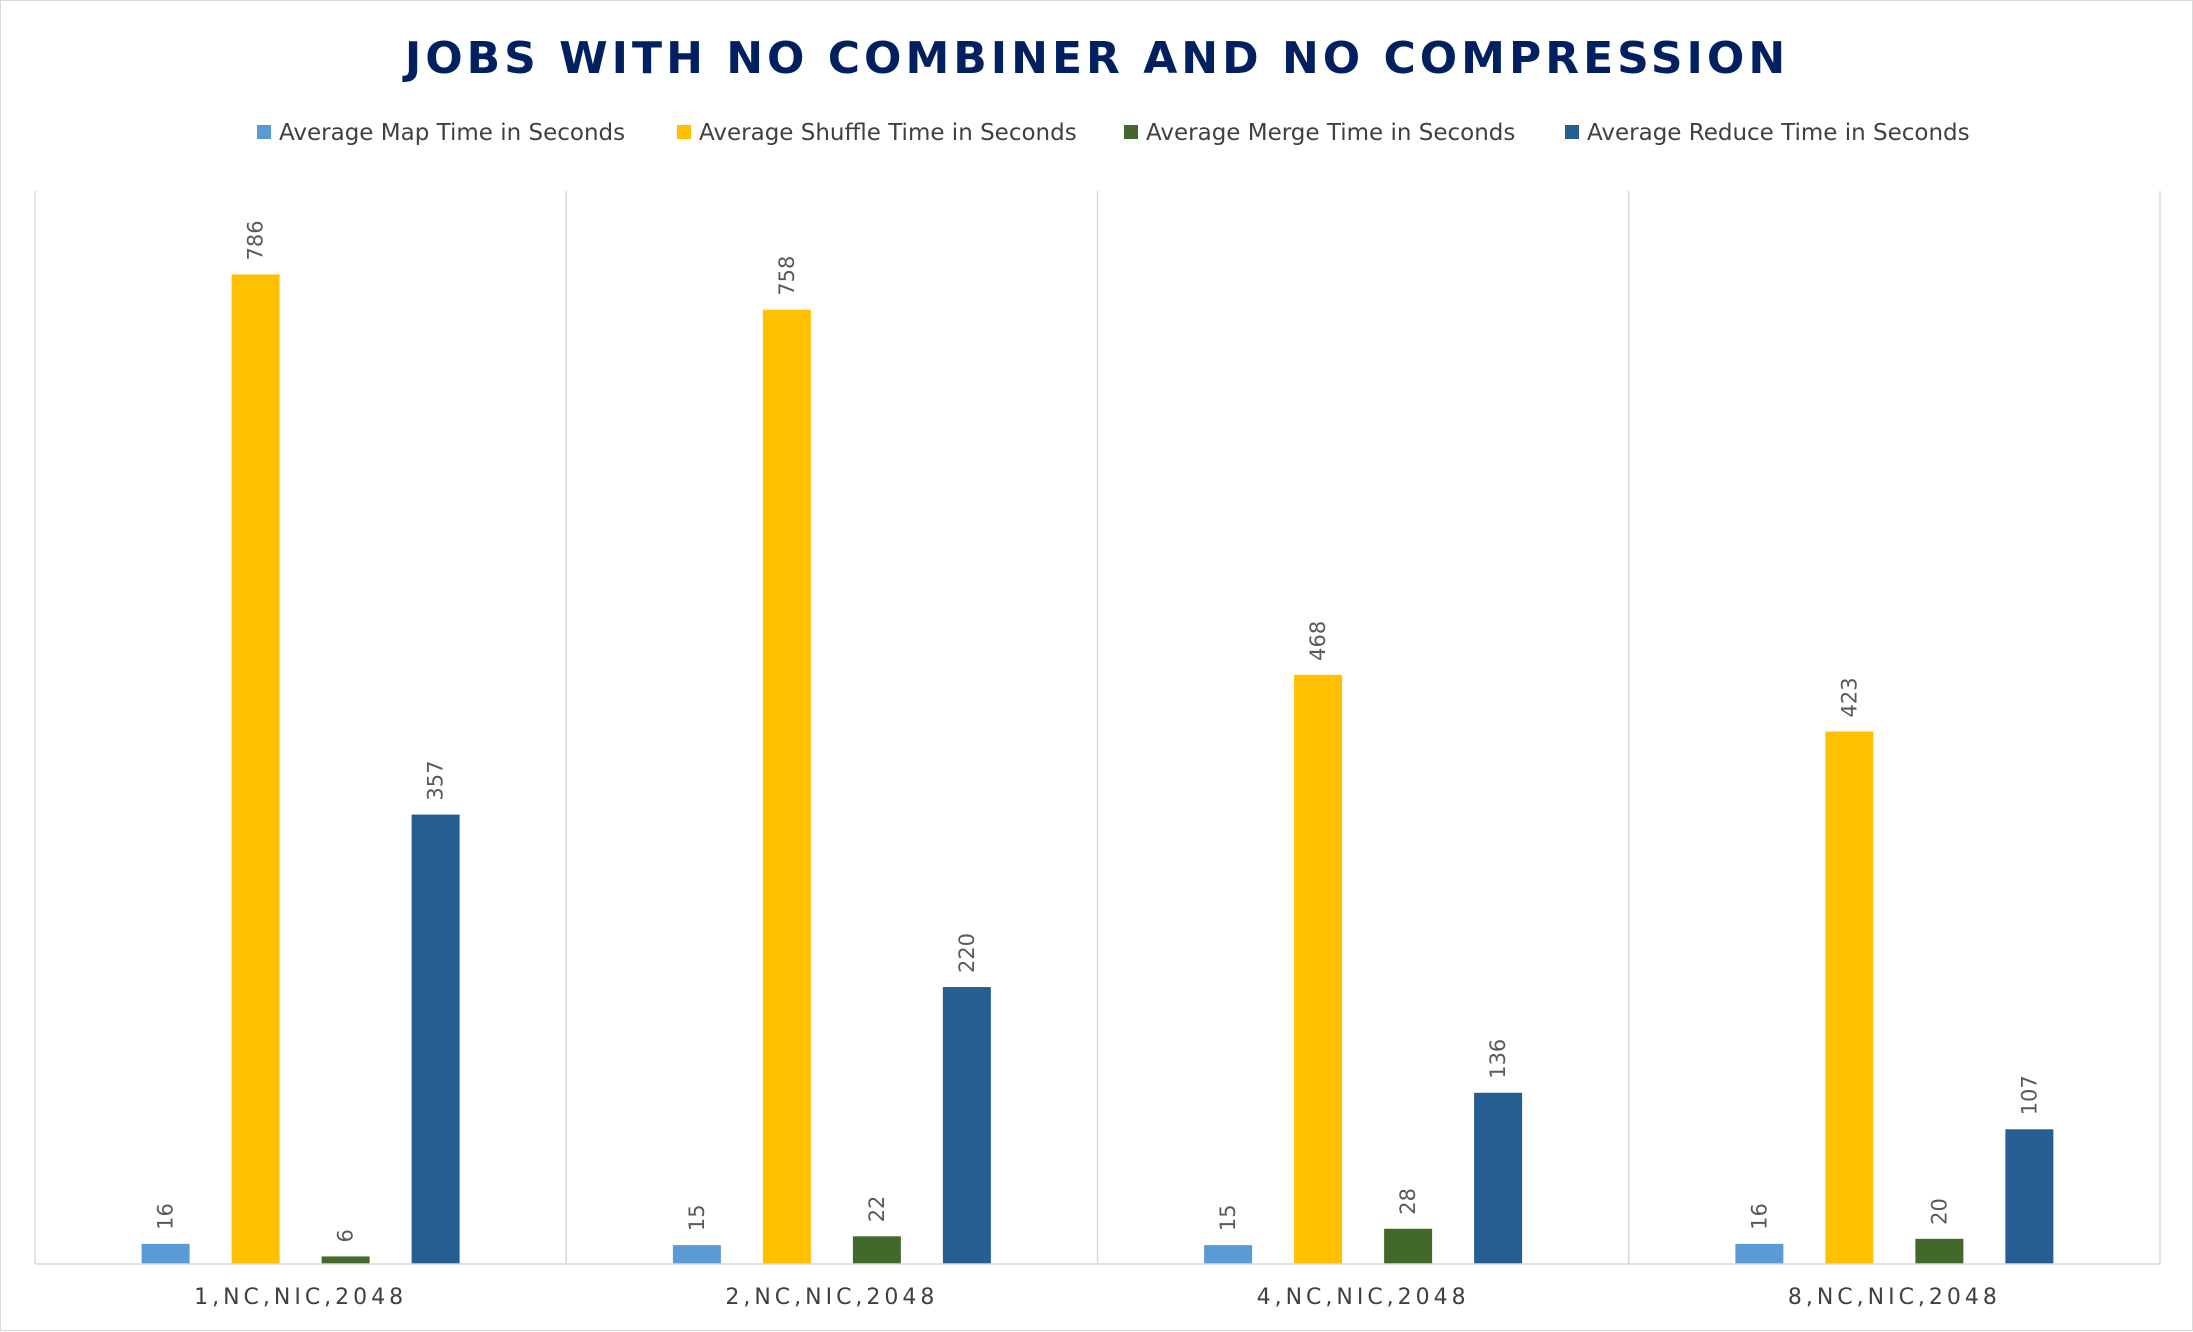 The image size is (2193, 1332). I want to click on legend-swatch-average-shuffle-time-in-seconds, so click(684, 132).